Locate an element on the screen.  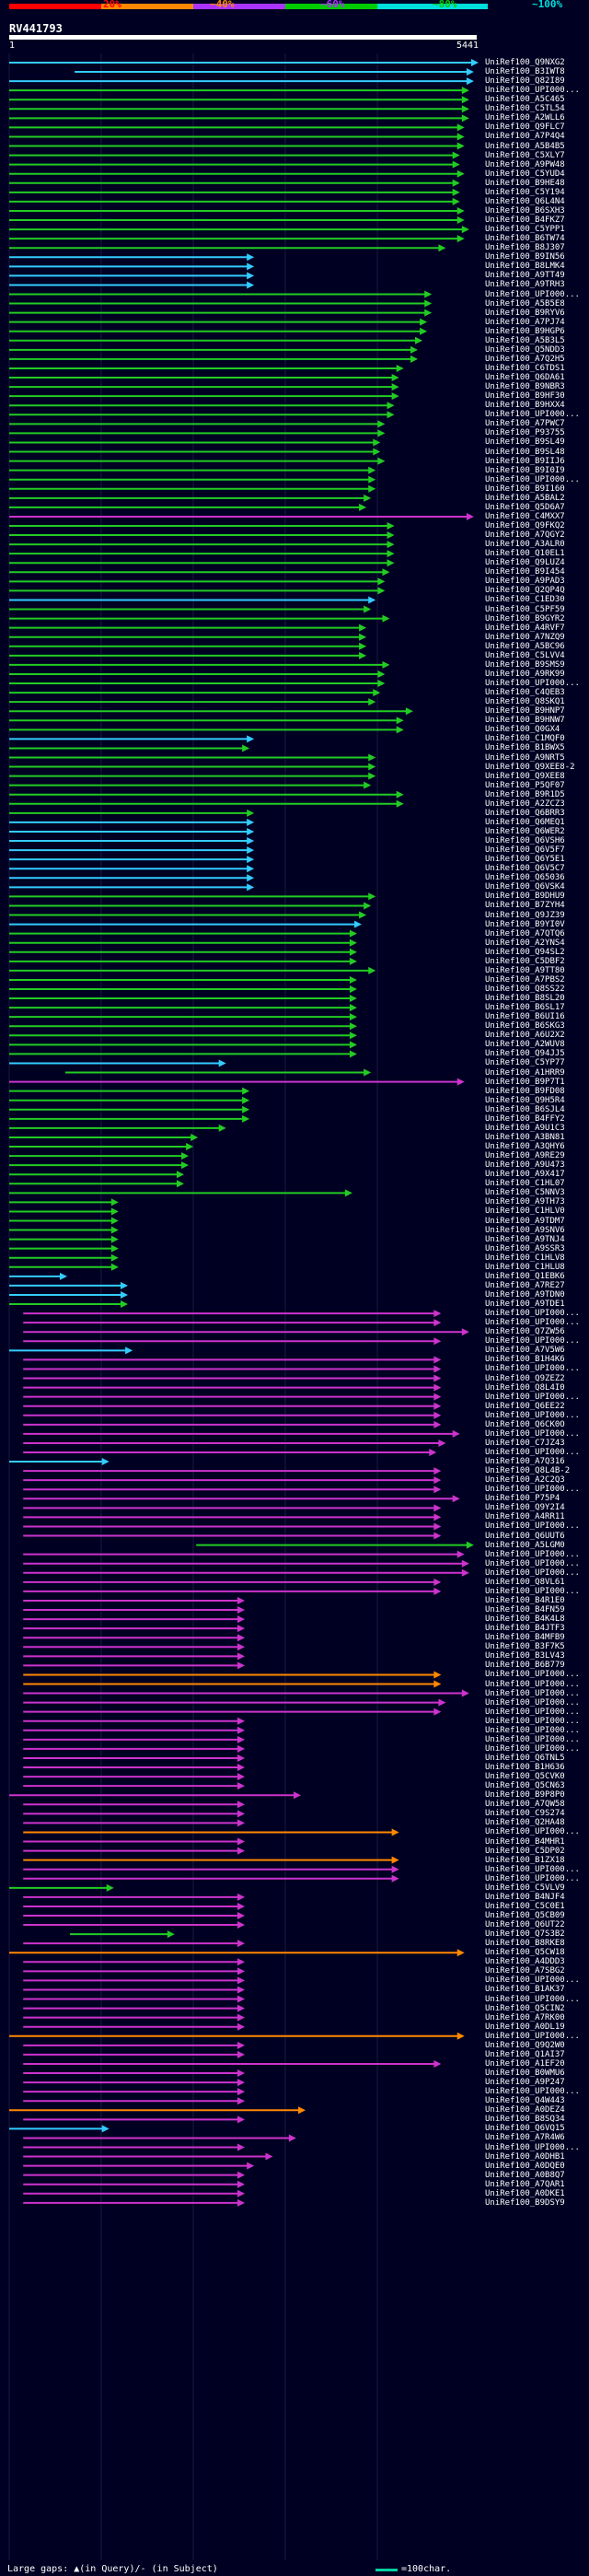
hit-label: UniRef100_B9R1D5 is located at coordinates (525, 794).